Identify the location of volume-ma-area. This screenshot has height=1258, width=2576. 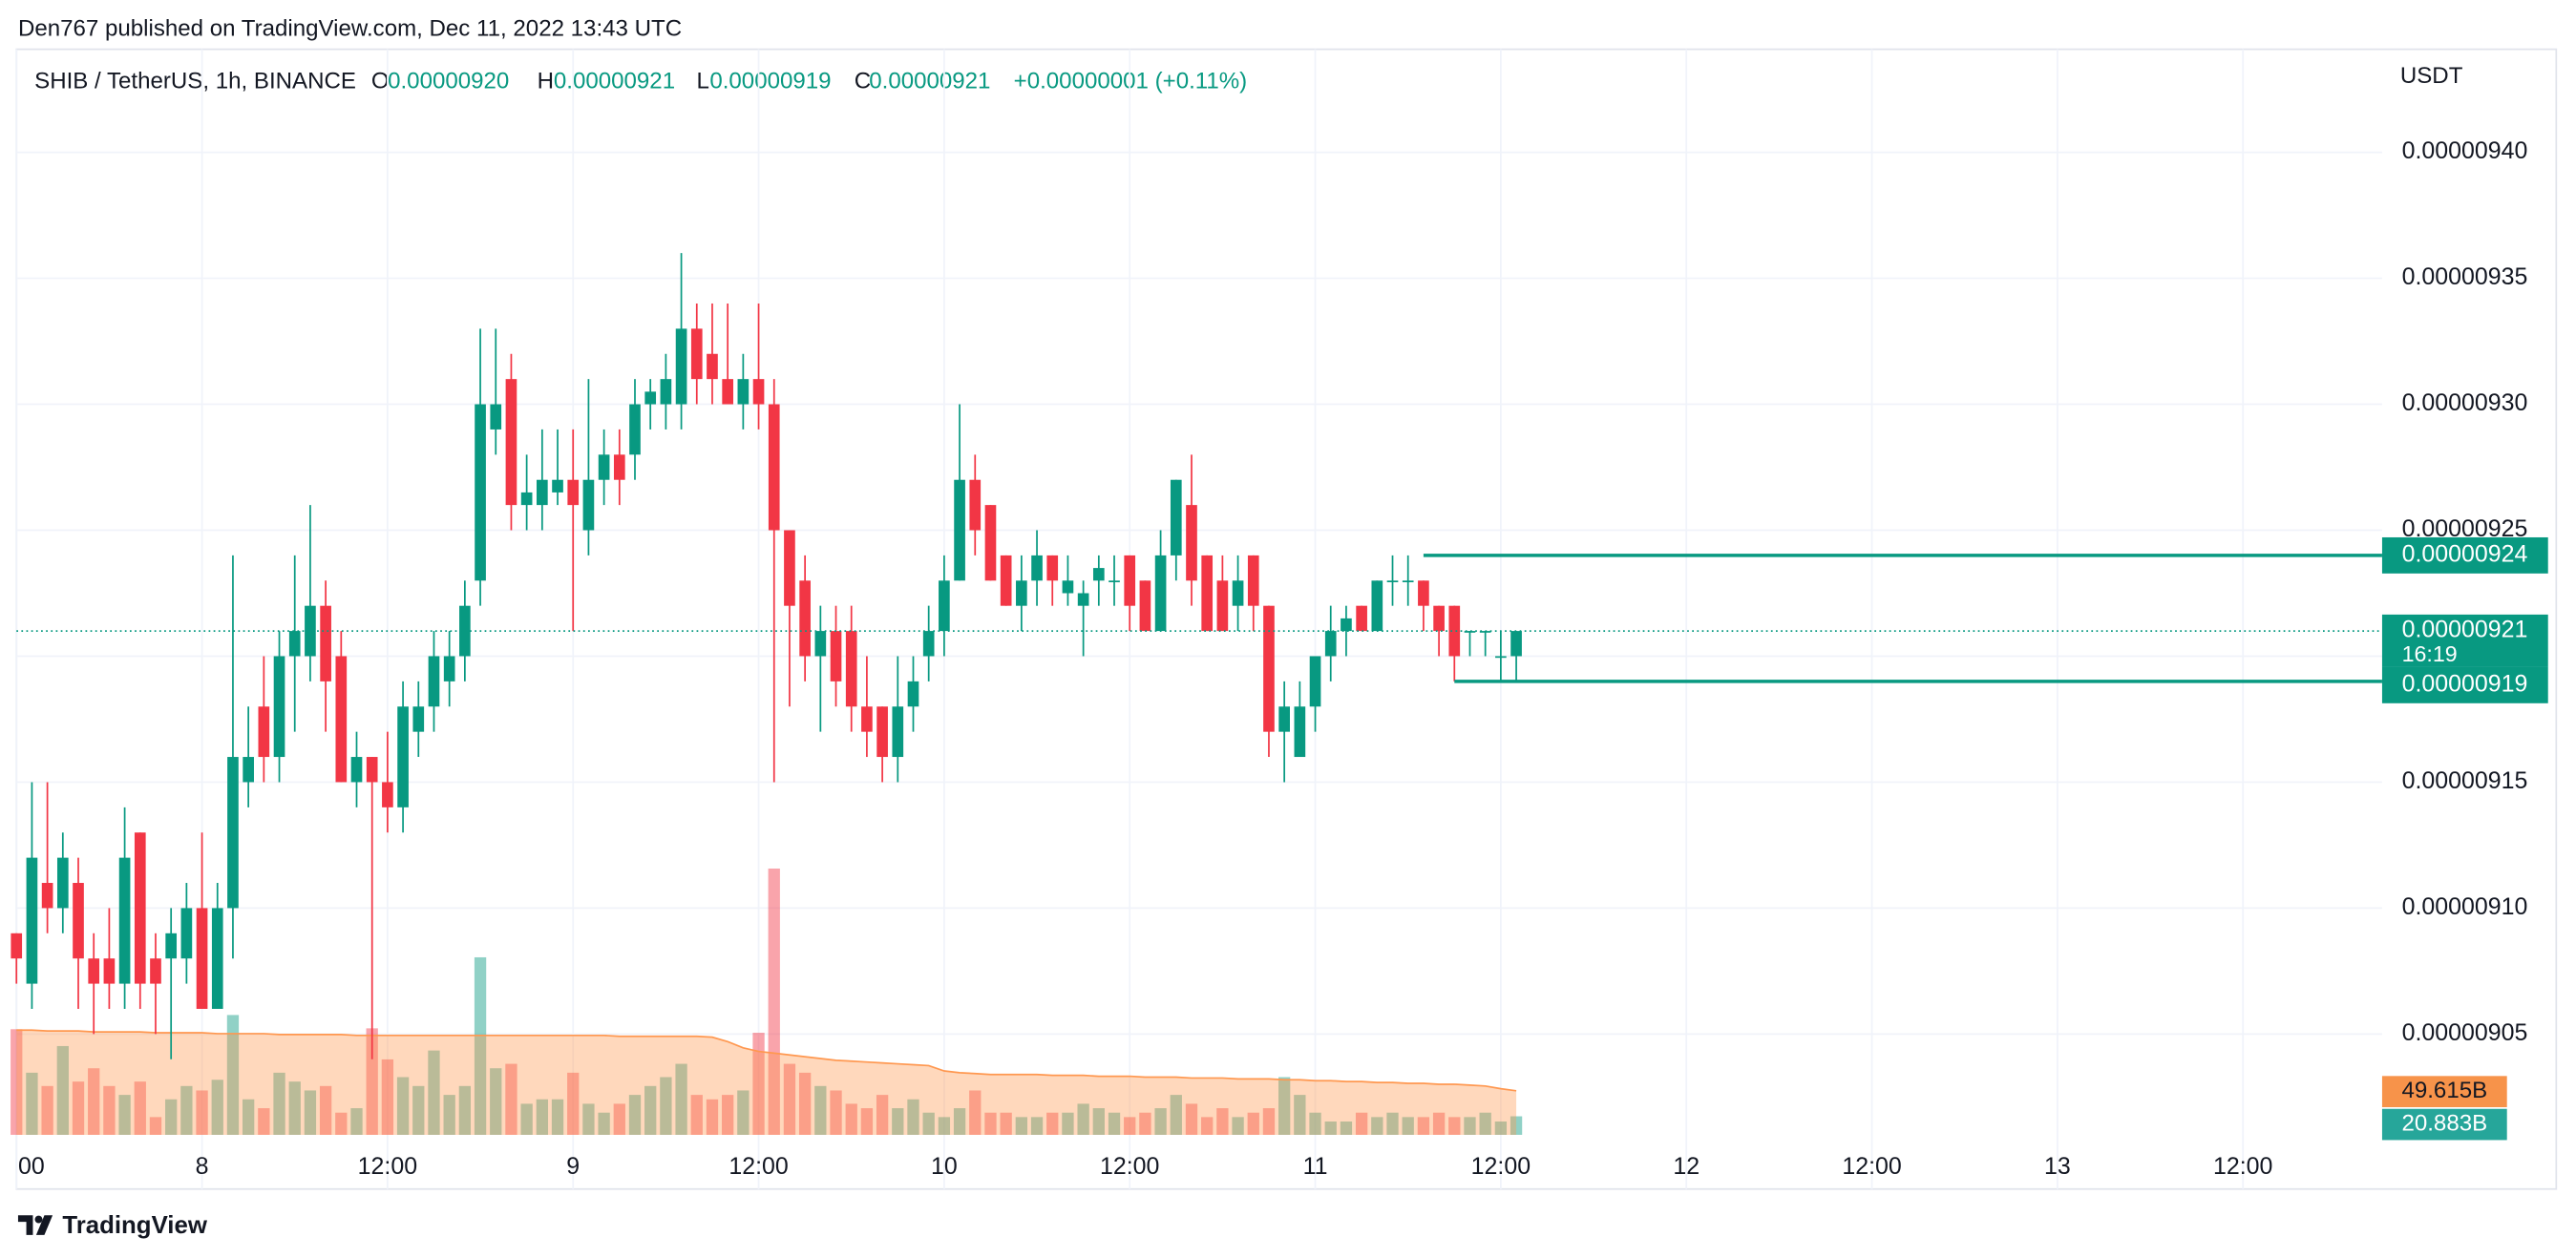
(766, 1083).